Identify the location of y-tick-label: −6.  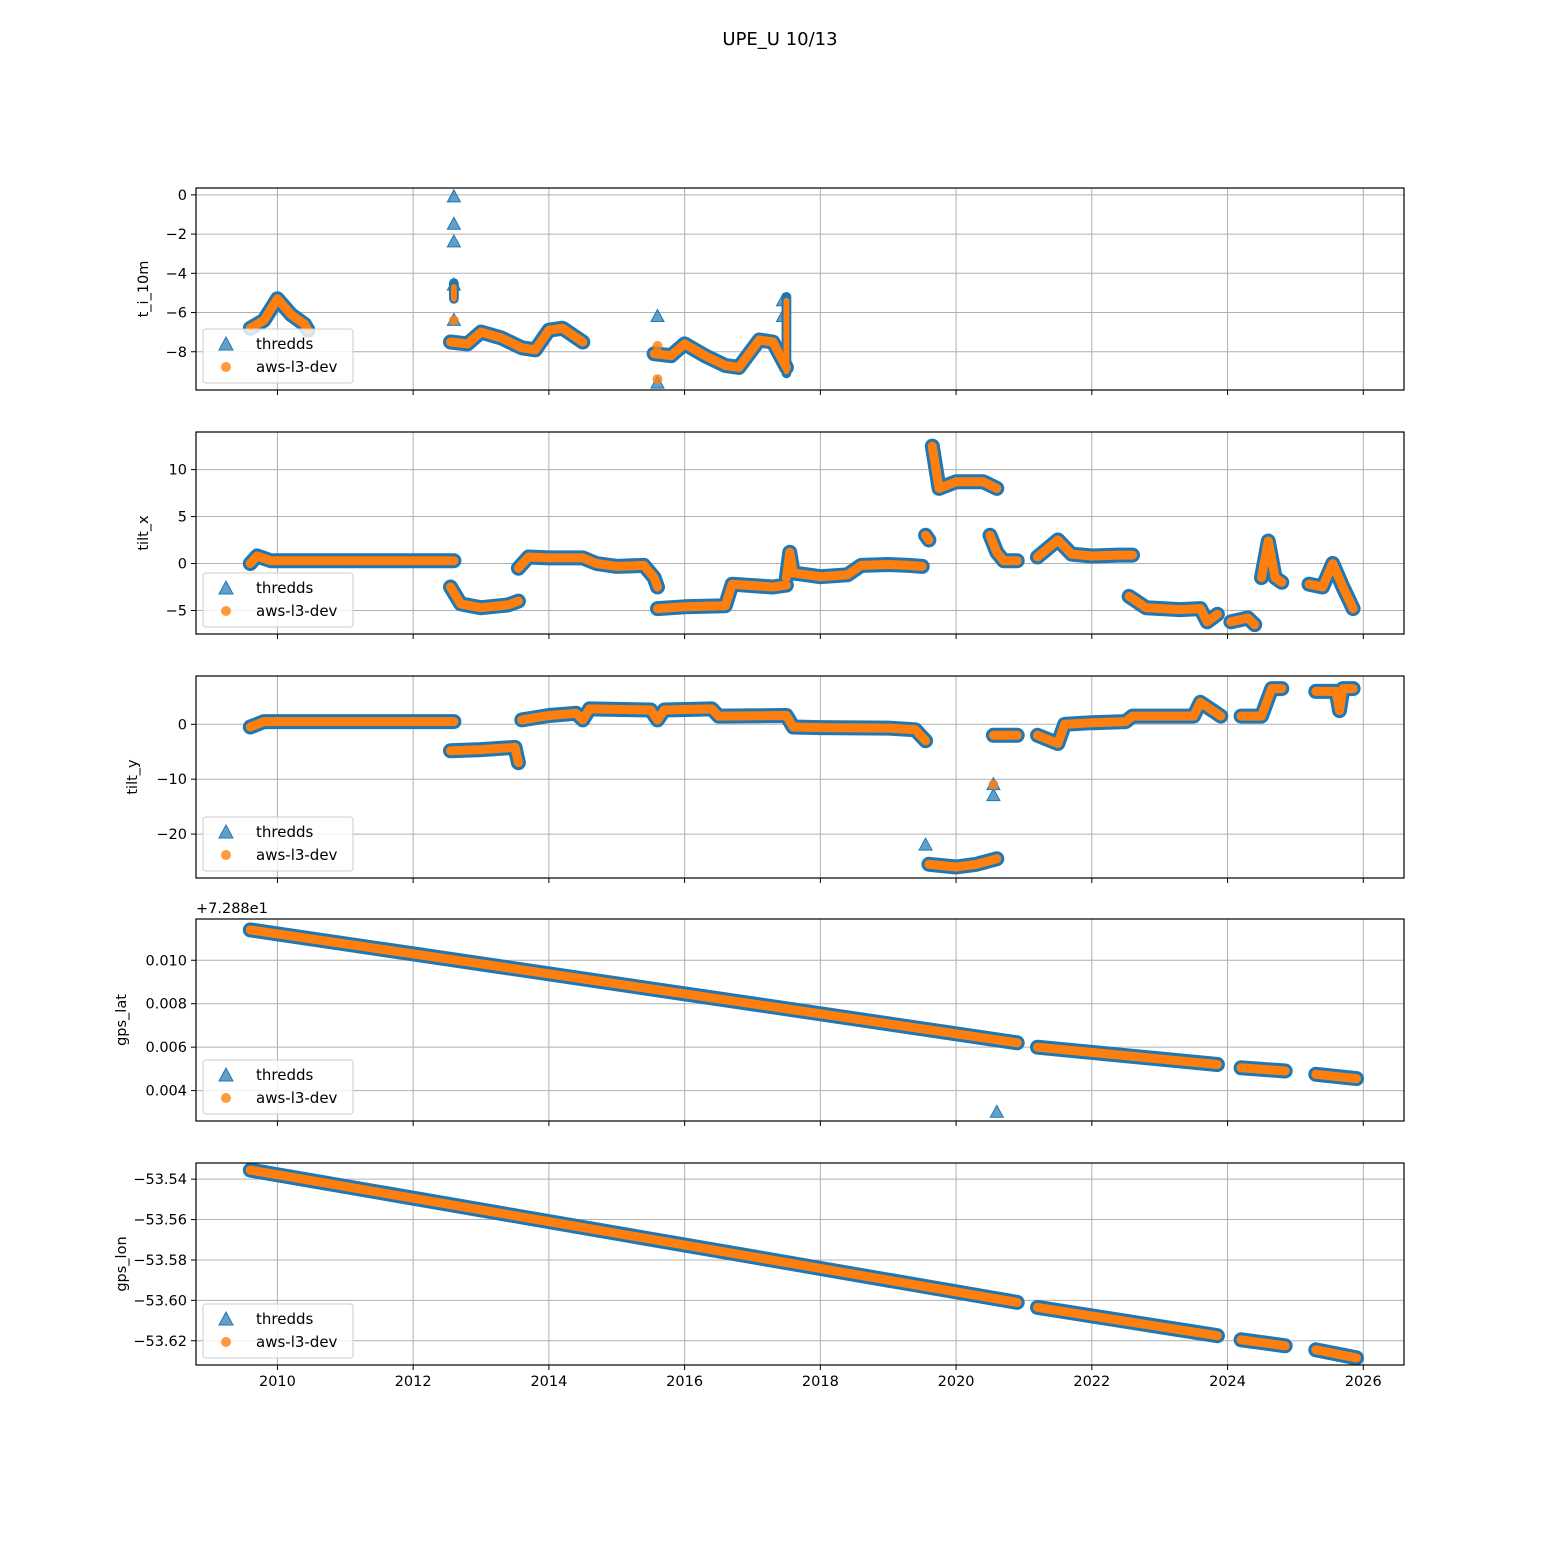
(176, 314).